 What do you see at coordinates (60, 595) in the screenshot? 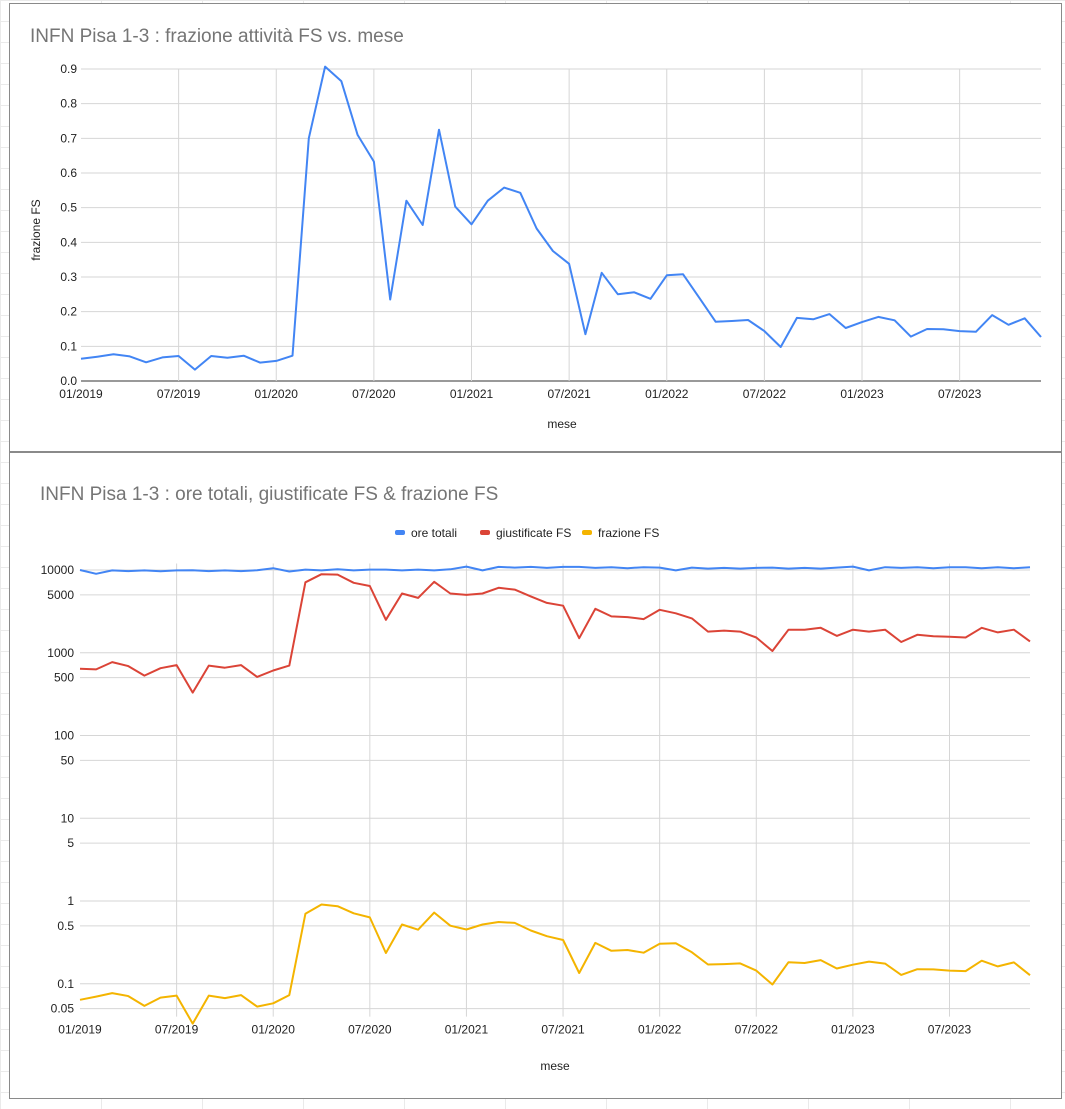
I see `y-tick-label: 5000` at bounding box center [60, 595].